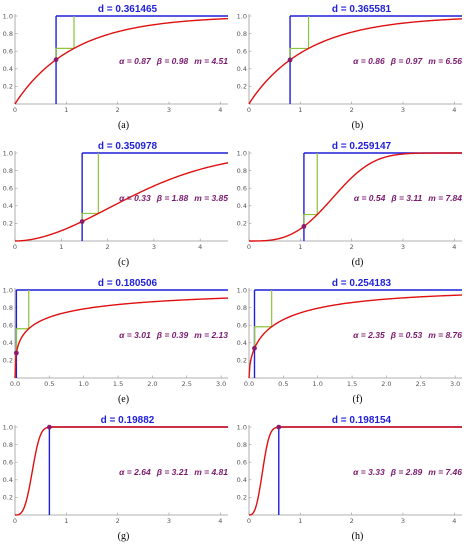 The width and height of the screenshot is (468, 550). Describe the element at coordinates (128, 146) in the screenshot. I see `d-value-label: d = 0.350978` at that location.